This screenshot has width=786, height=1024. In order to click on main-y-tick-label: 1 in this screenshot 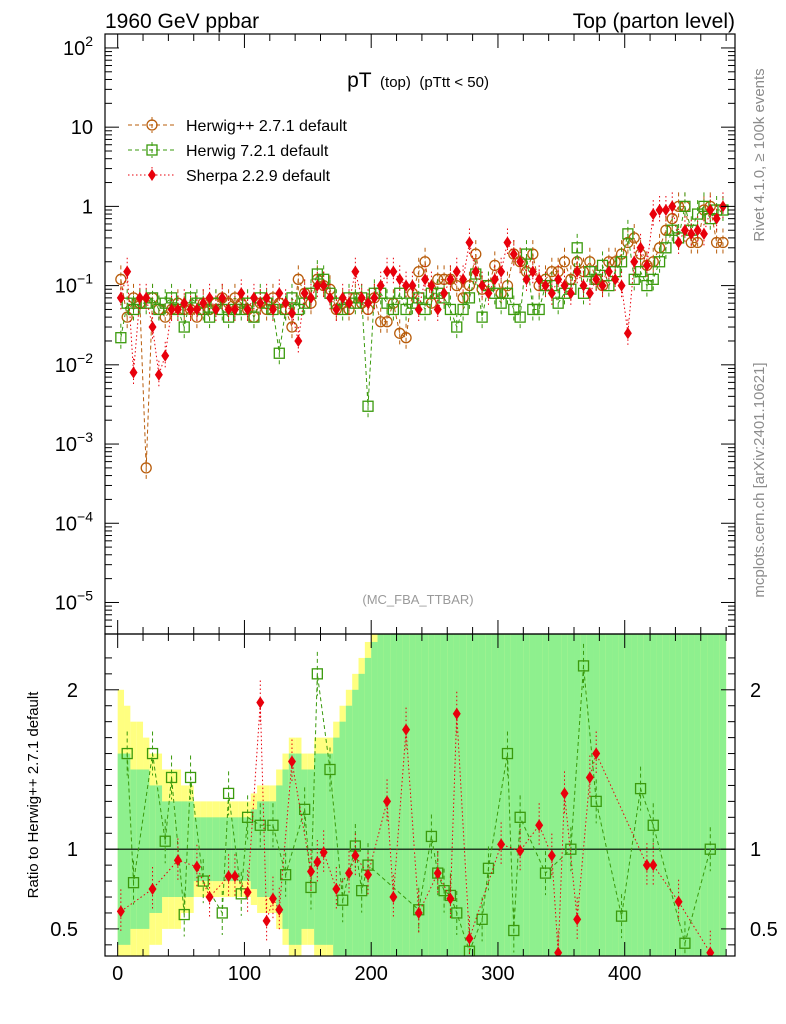, I will do `click(87, 207)`.